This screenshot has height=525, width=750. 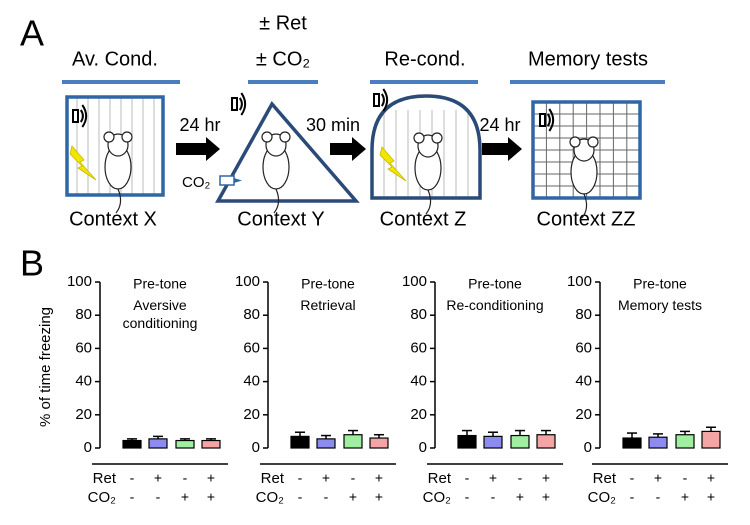 I want to click on subtitle-box: Re-conditioning, so click(x=494, y=305).